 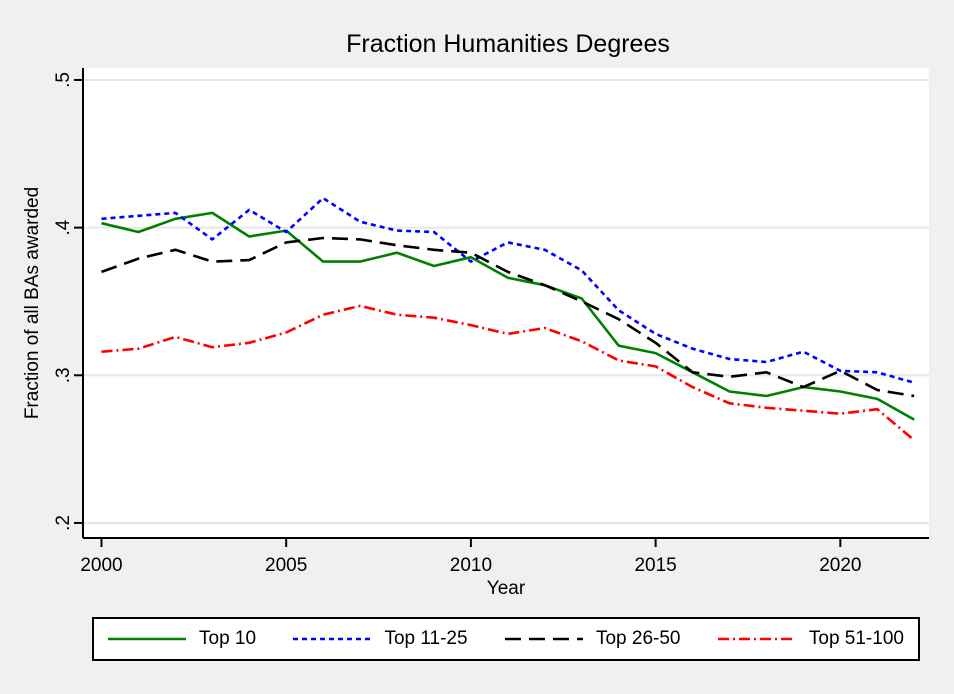 I want to click on legend-item-top-51-100: Top 51-100, so click(x=810, y=639).